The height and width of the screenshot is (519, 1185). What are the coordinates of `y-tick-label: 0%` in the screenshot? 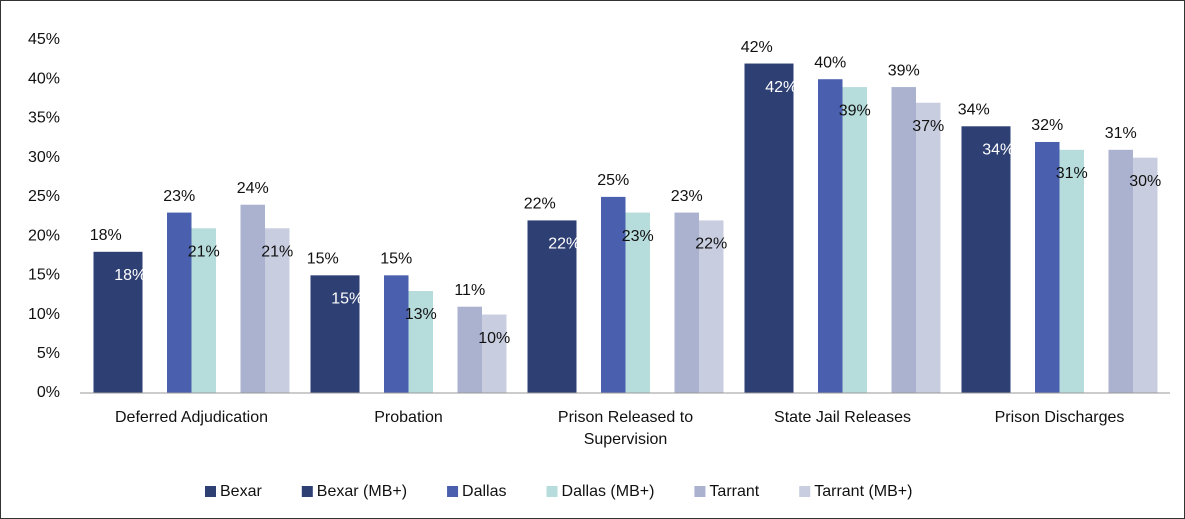 It's located at (48, 392).